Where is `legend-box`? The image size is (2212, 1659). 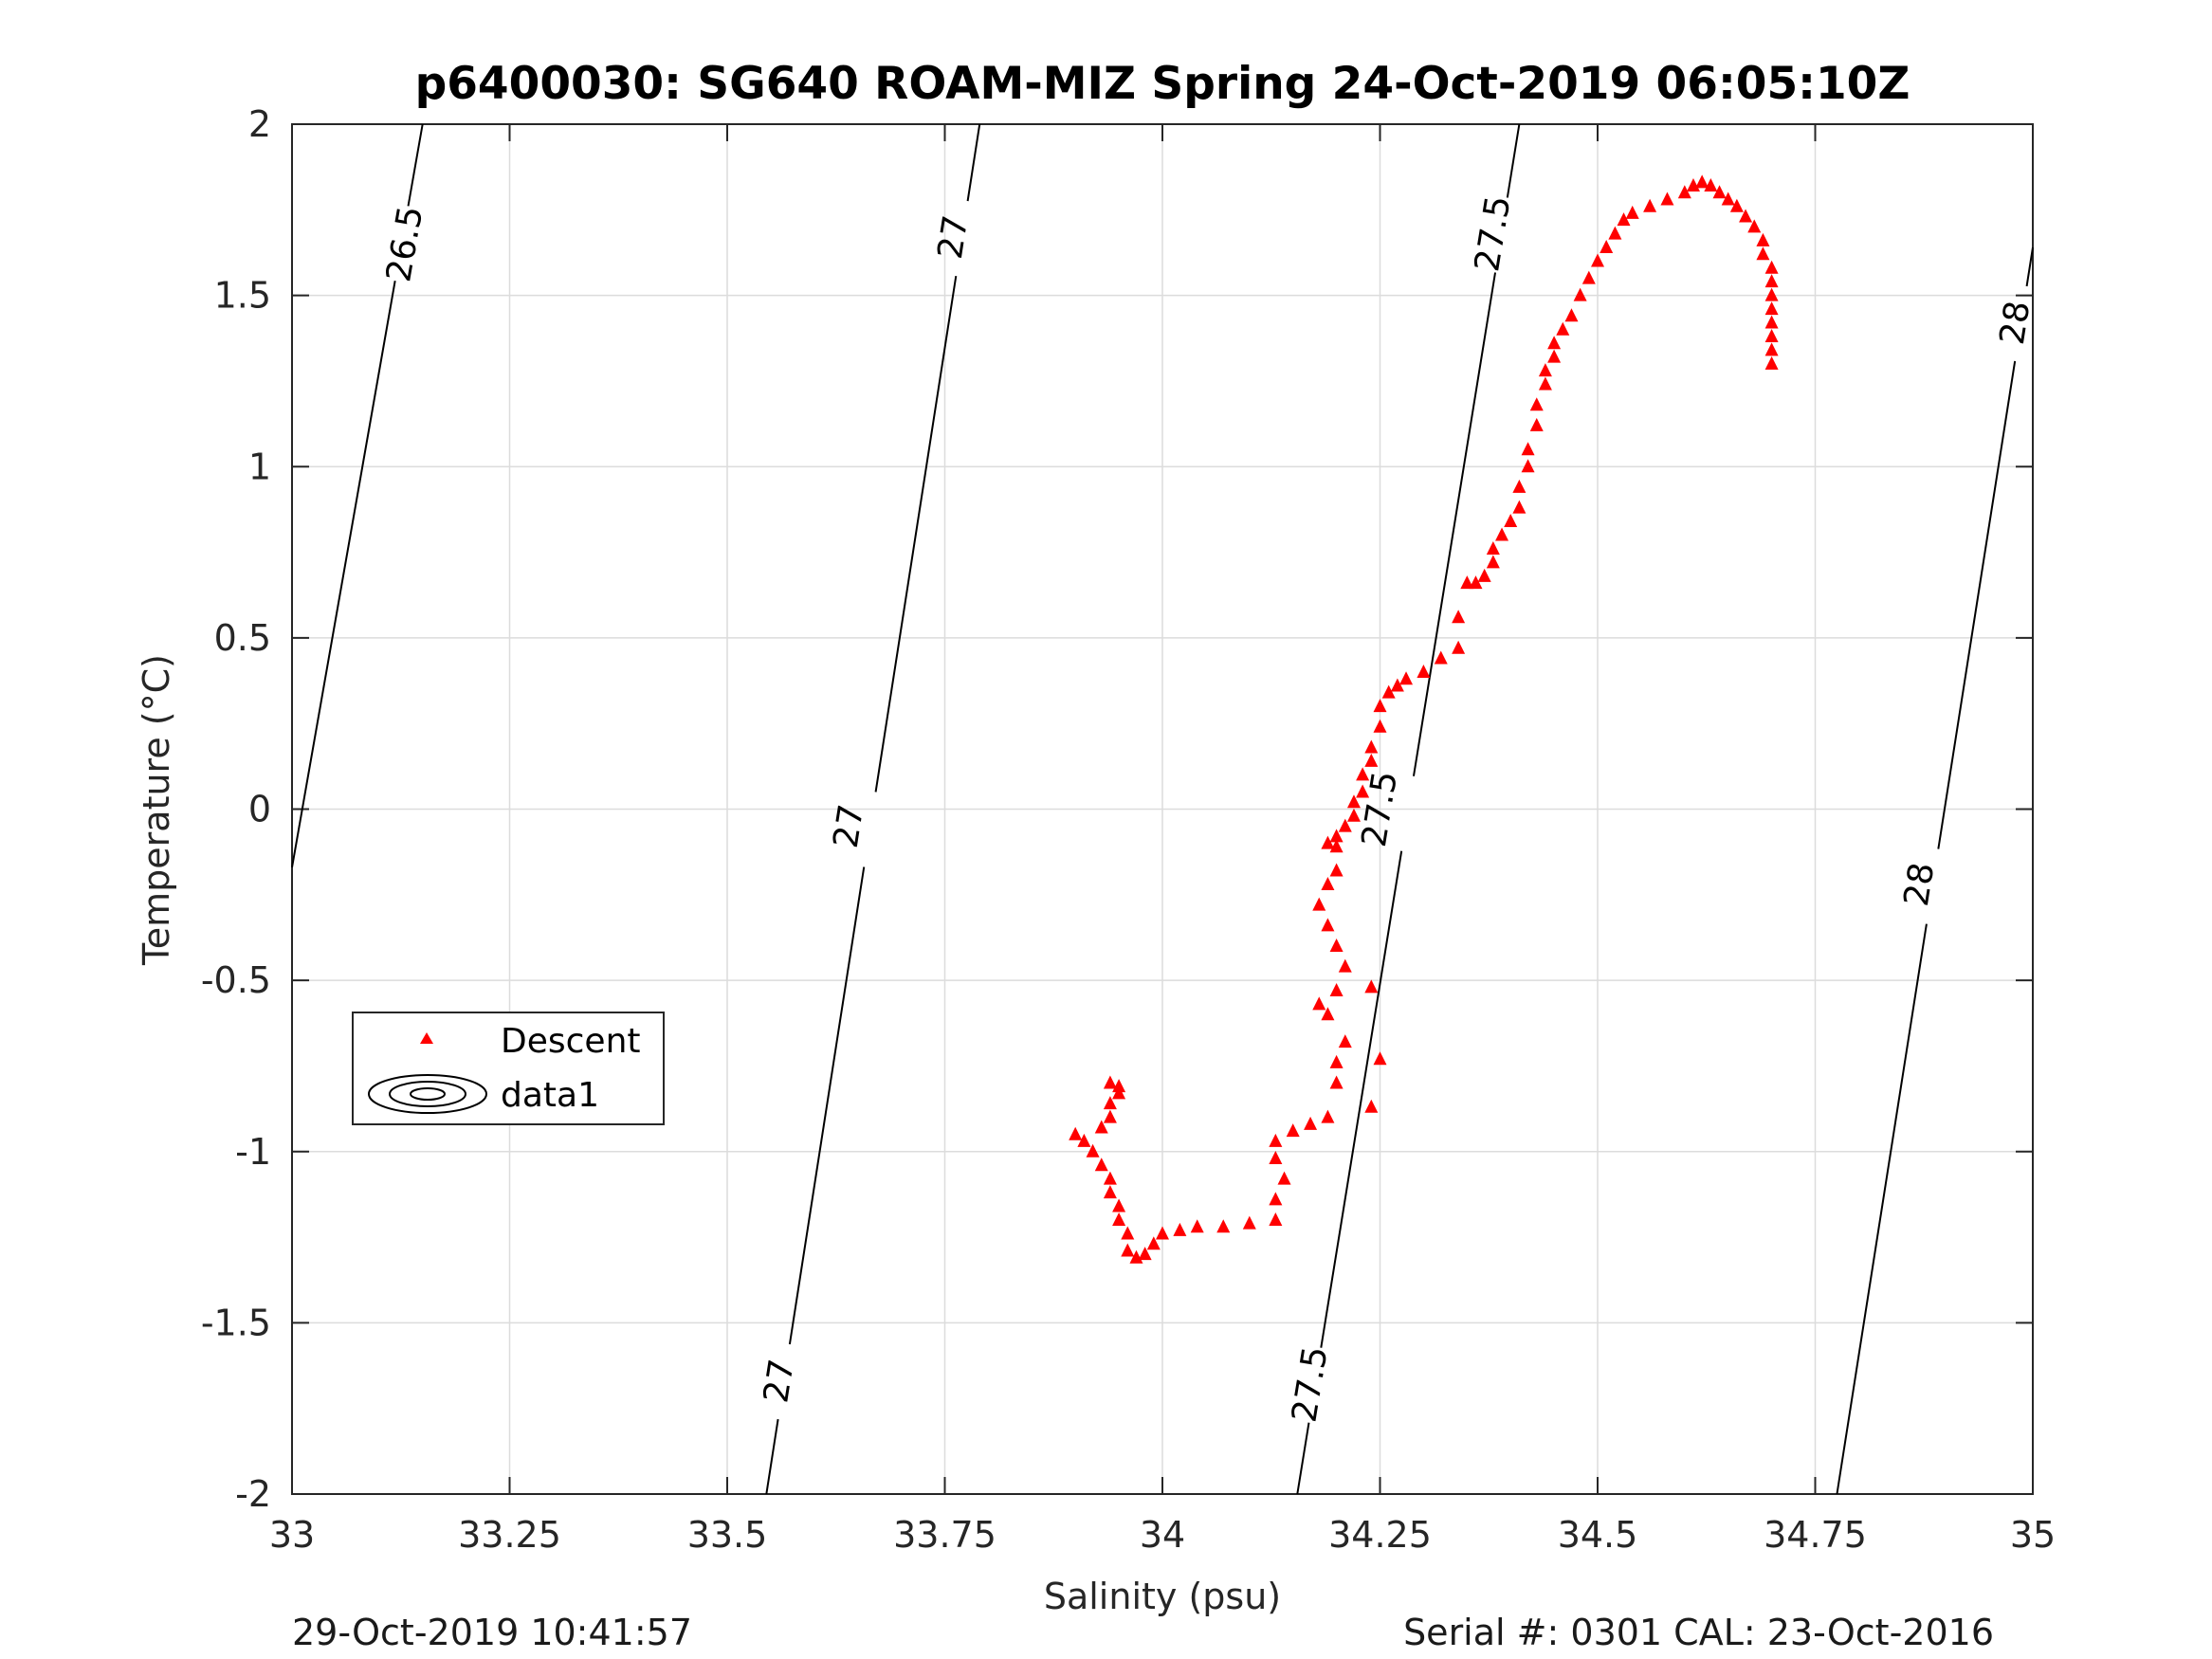
legend-box is located at coordinates (508, 1068).